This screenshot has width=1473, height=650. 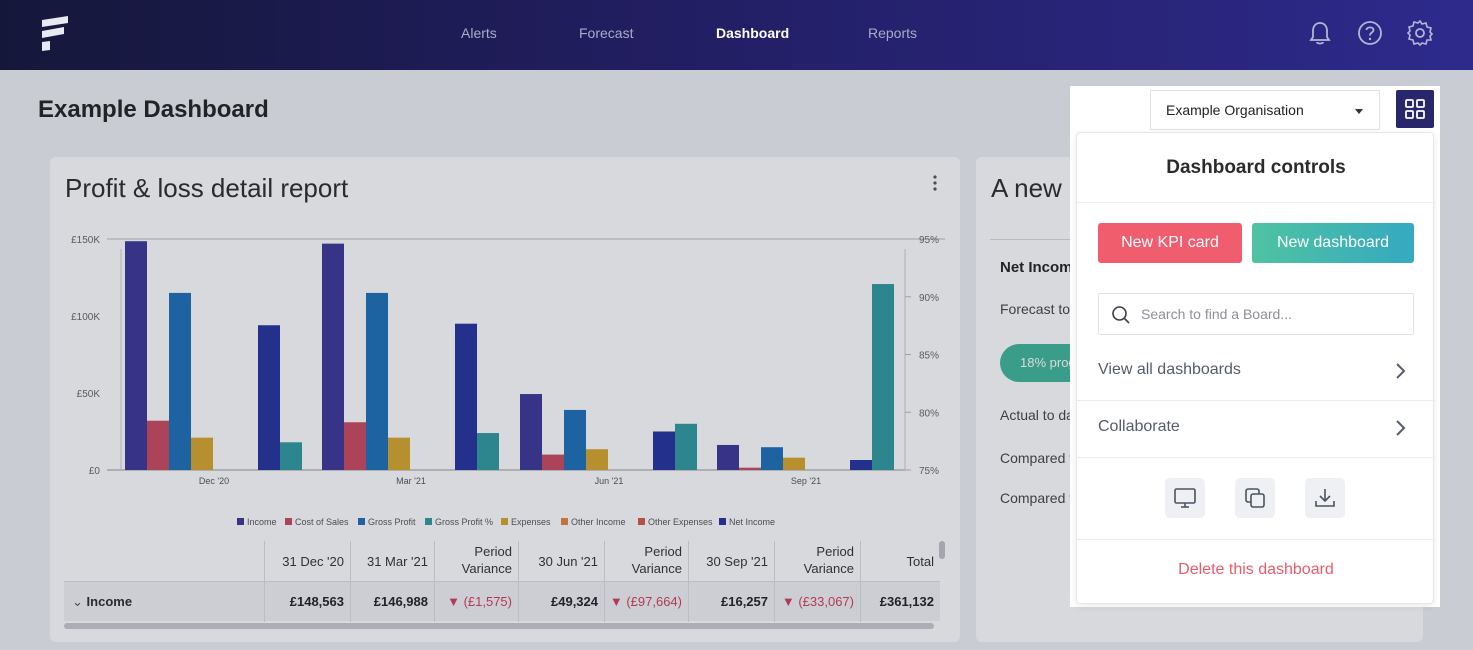 What do you see at coordinates (464, 522) in the screenshot?
I see `legend-label: Gross Profit %` at bounding box center [464, 522].